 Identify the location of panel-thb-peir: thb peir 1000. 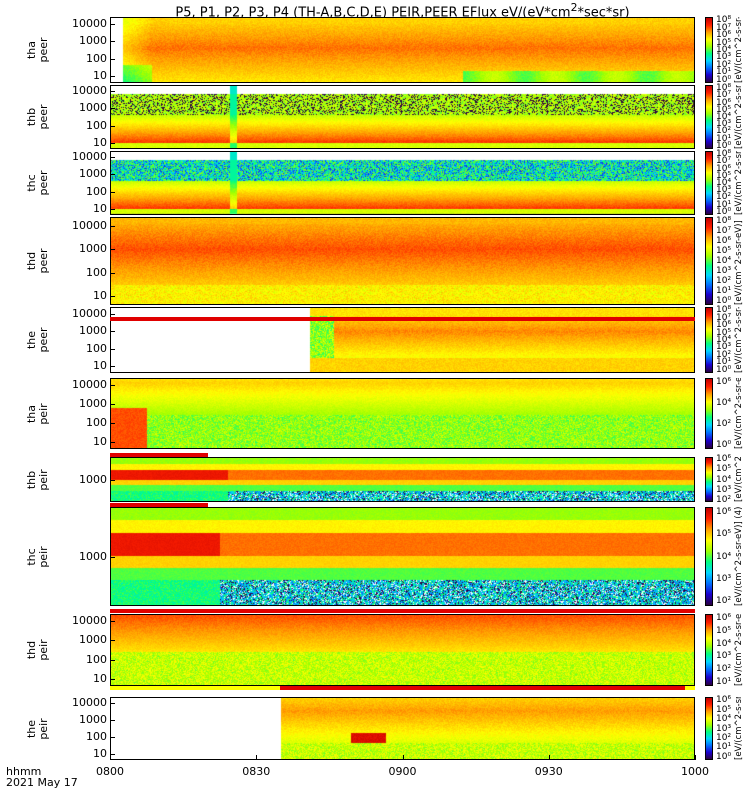
(360, 479).